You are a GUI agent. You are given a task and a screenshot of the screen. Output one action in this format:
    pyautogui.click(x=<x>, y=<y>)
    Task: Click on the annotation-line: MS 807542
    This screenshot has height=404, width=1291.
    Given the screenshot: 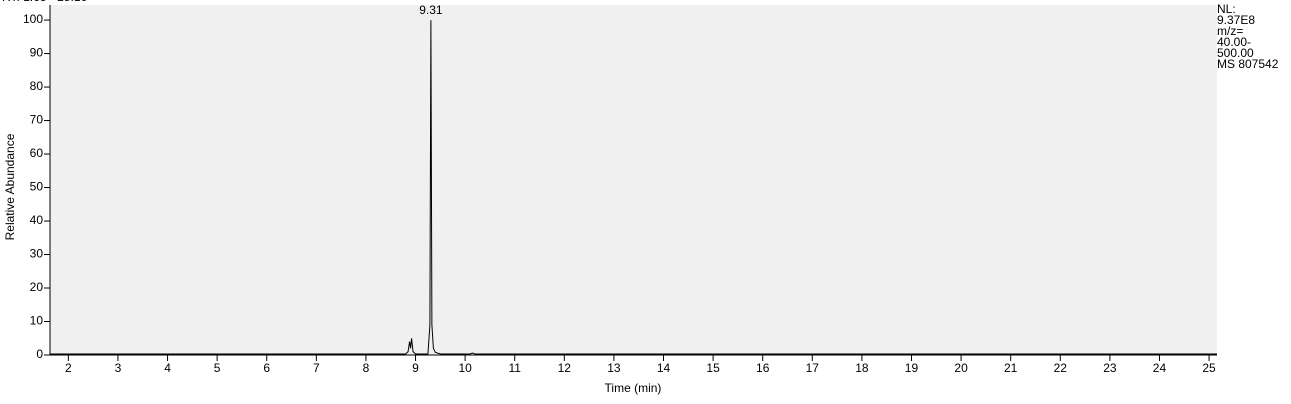 What is the action you would take?
    pyautogui.click(x=1248, y=64)
    